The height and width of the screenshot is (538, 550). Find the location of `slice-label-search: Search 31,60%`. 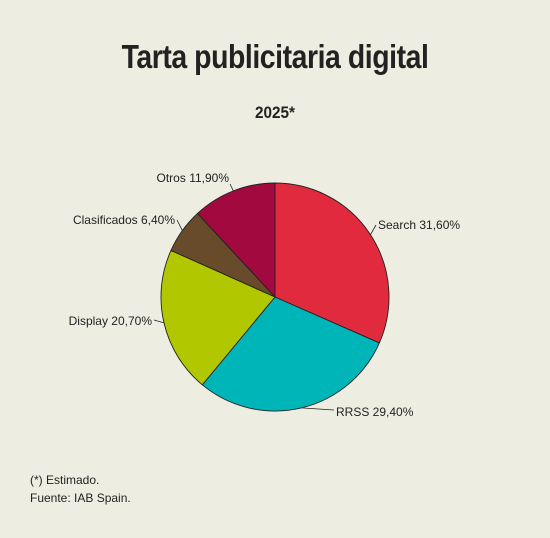

slice-label-search: Search 31,60% is located at coordinates (419, 225).